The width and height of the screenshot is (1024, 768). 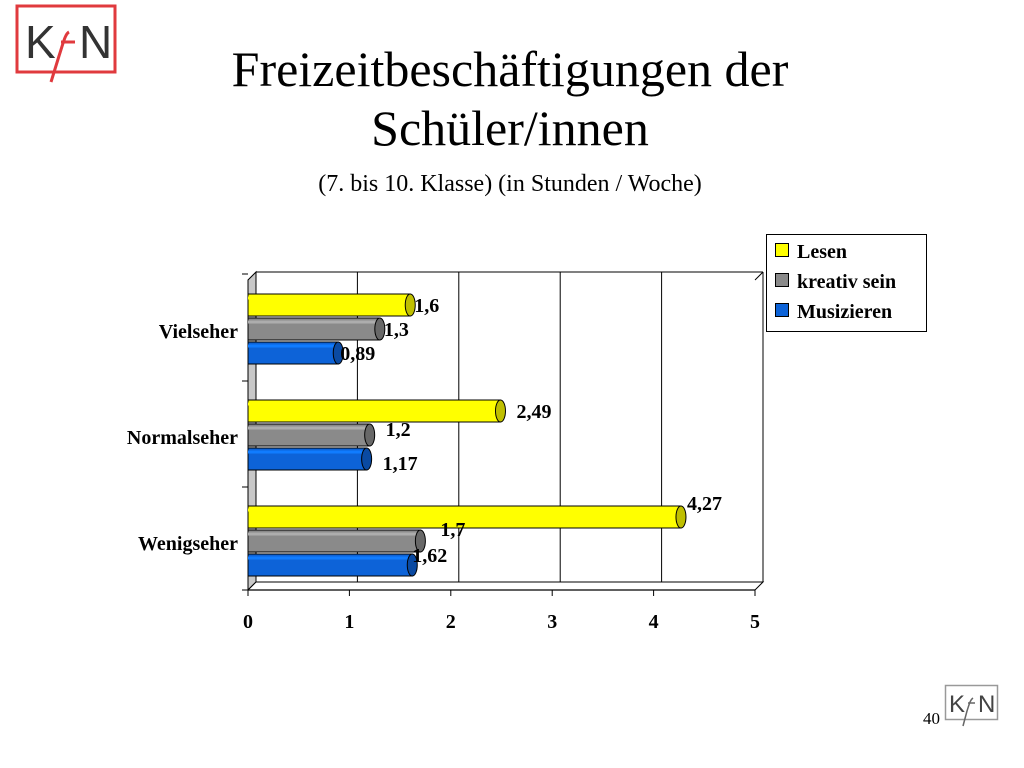 What do you see at coordinates (510, 184) in the screenshot?
I see `slide-subtitle: (7. bis 10. Klasse) (in Stunden / Woche)` at bounding box center [510, 184].